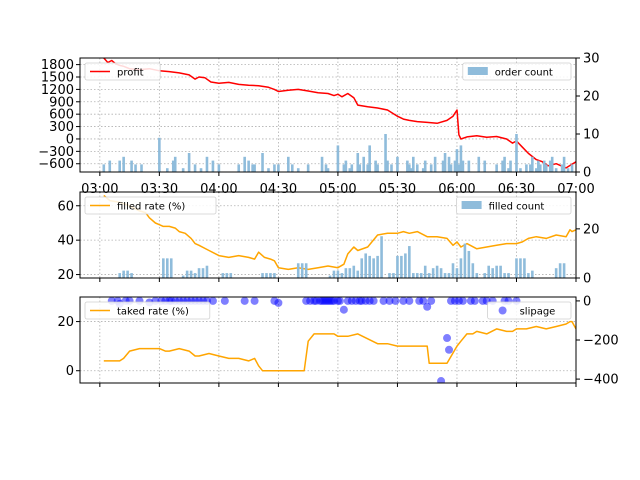  Describe the element at coordinates (456, 189) in the screenshot. I see `x-tick-label: 06:00` at that location.